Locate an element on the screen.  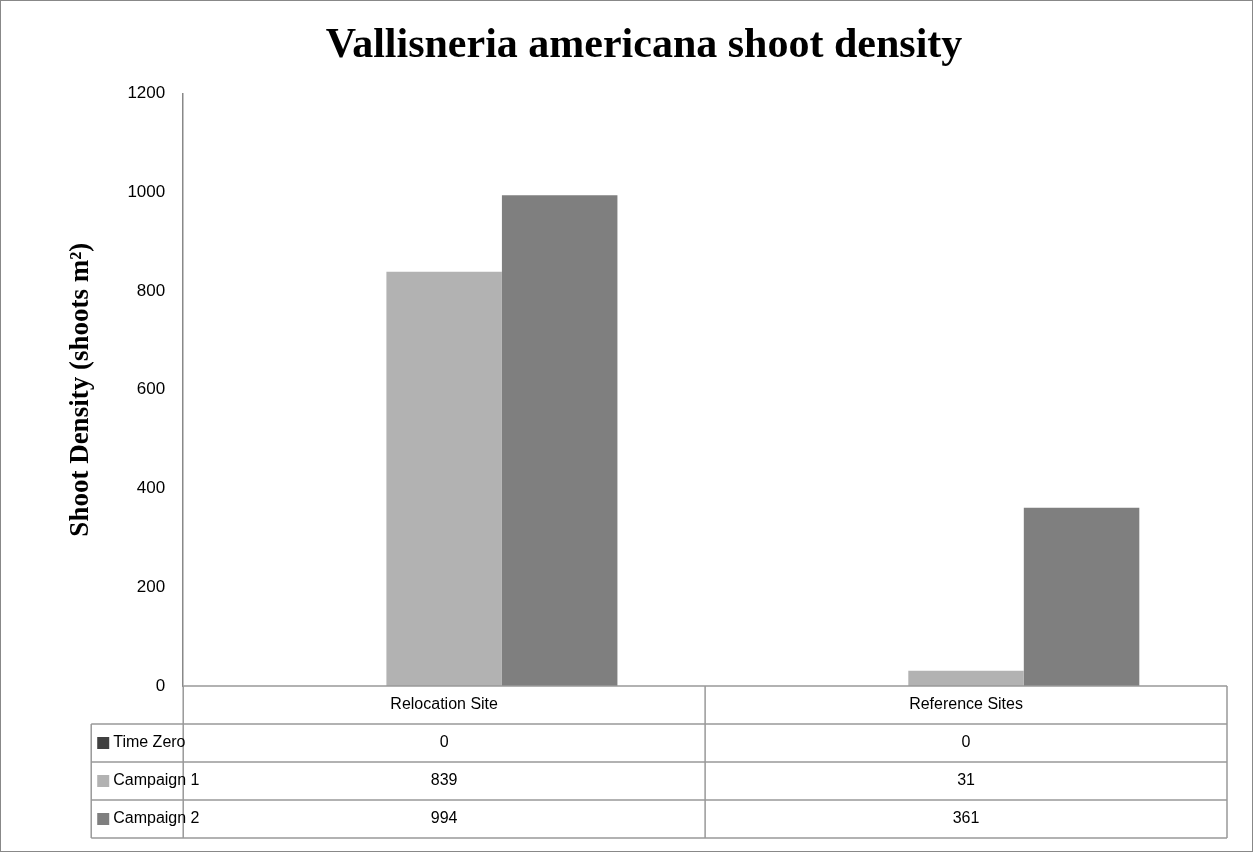
y-tick-label: 400 is located at coordinates (151, 488).